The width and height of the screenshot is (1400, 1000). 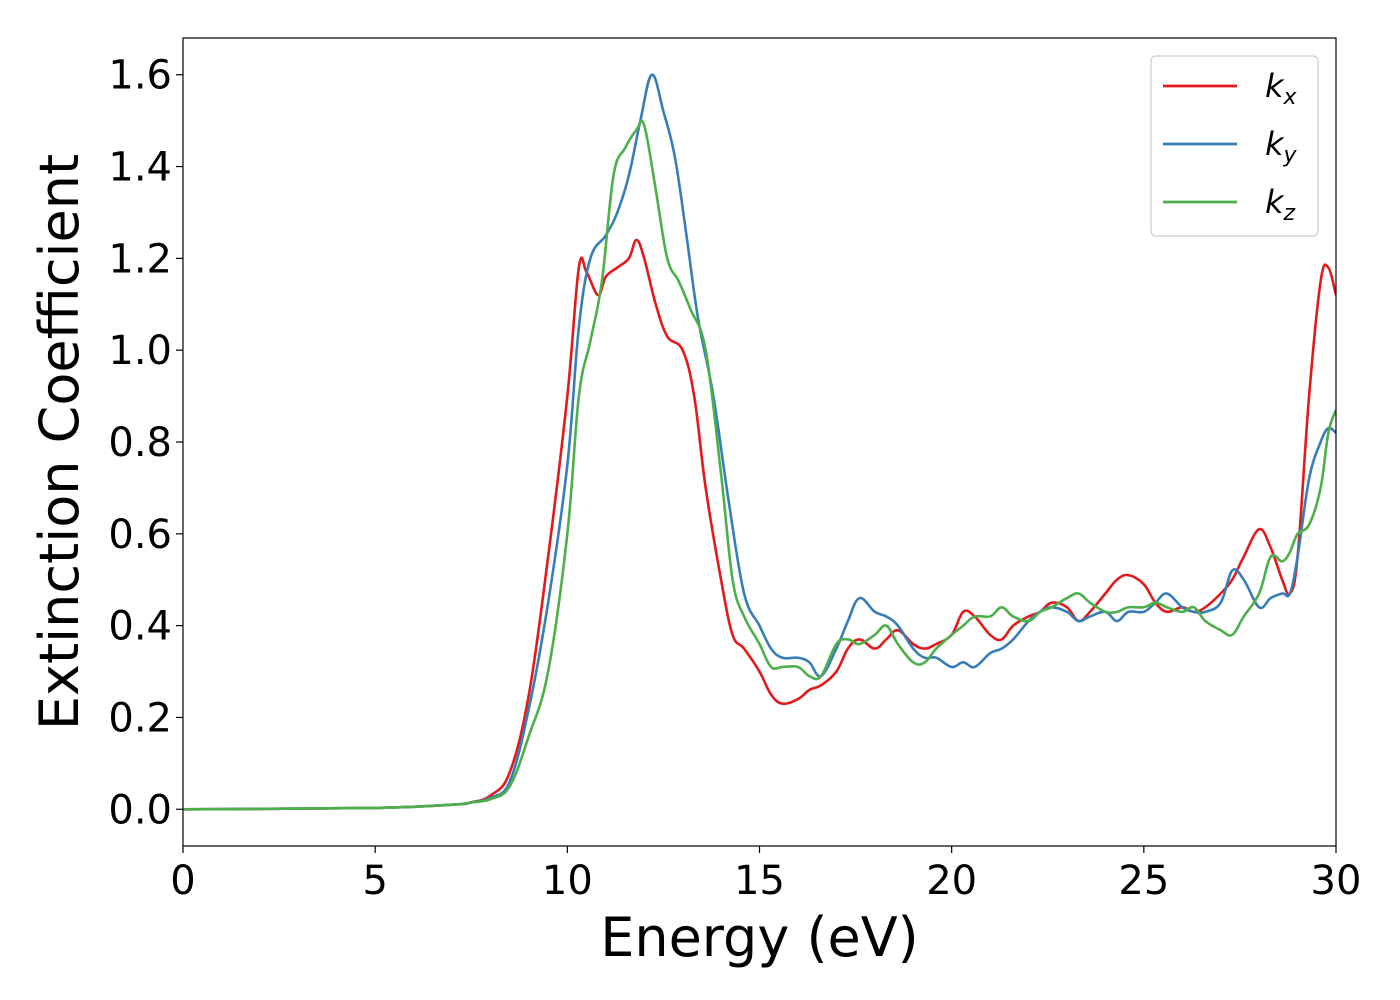 I want to click on legend: kx ky kz, so click(x=1234, y=146).